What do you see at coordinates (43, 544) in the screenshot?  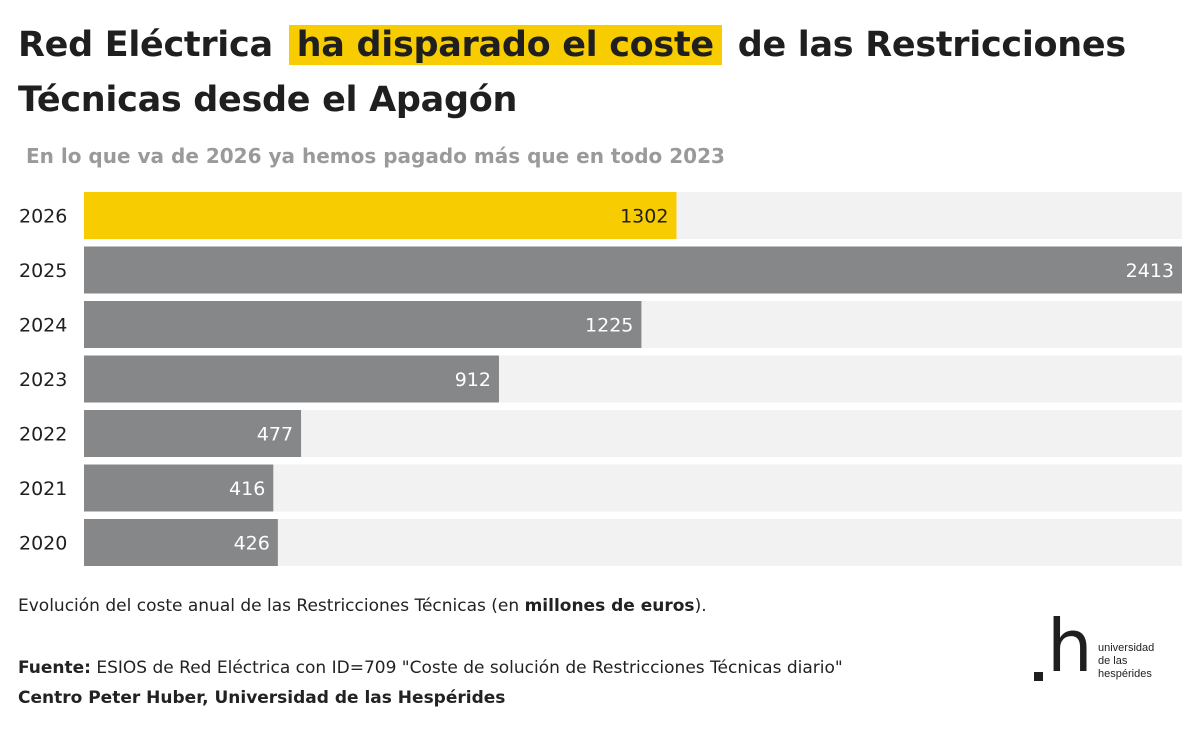 I see `category-label: 2020` at bounding box center [43, 544].